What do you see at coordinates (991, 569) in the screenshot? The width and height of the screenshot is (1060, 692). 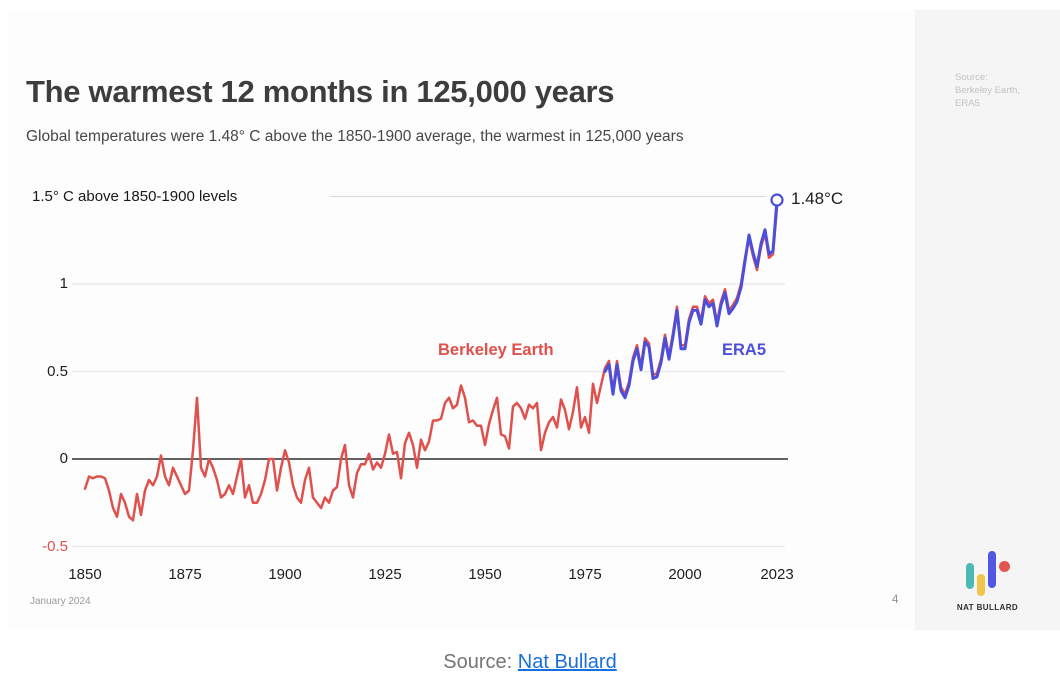 I see `logo-blue-bar` at bounding box center [991, 569].